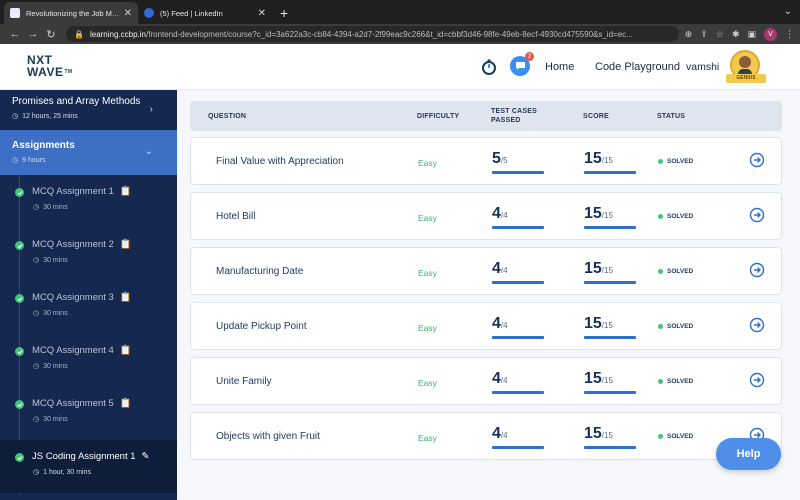 The height and width of the screenshot is (500, 800). Describe the element at coordinates (496, 433) in the screenshot. I see `tests-passed-value: 4` at that location.